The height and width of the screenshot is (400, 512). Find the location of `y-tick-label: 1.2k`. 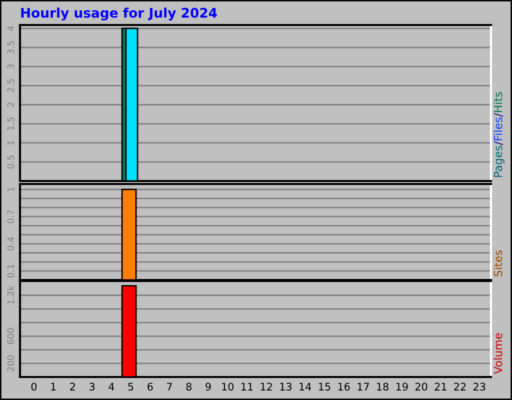

y-tick-label: 1.2k is located at coordinates (10, 295).